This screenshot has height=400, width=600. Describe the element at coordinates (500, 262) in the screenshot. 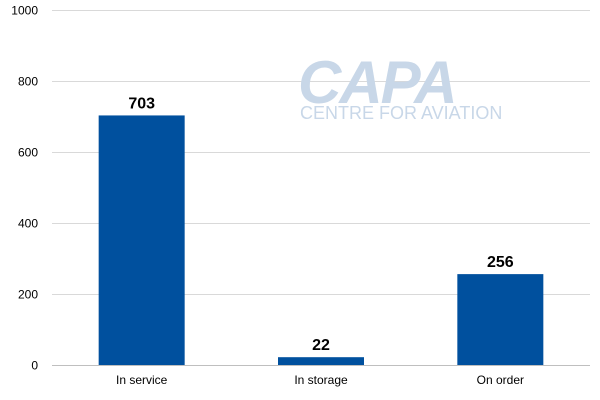

I see `data-label: 256` at that location.